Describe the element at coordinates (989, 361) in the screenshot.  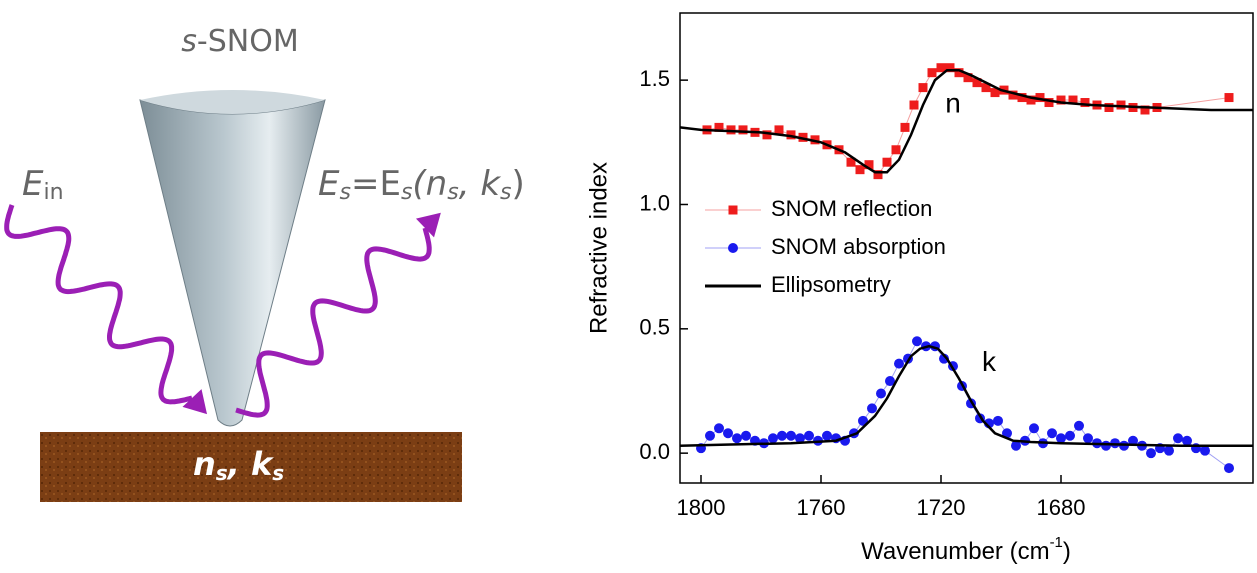
I see `annotation: k` at that location.